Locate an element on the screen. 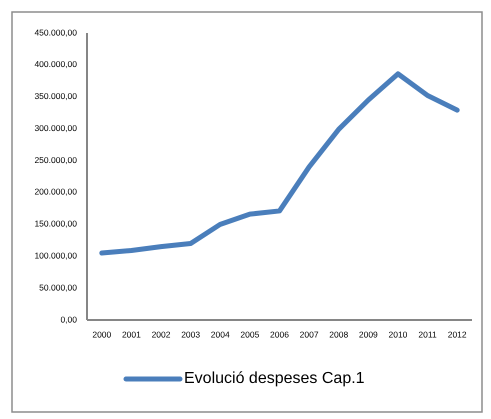  x-tick-label: 2001 is located at coordinates (132, 334).